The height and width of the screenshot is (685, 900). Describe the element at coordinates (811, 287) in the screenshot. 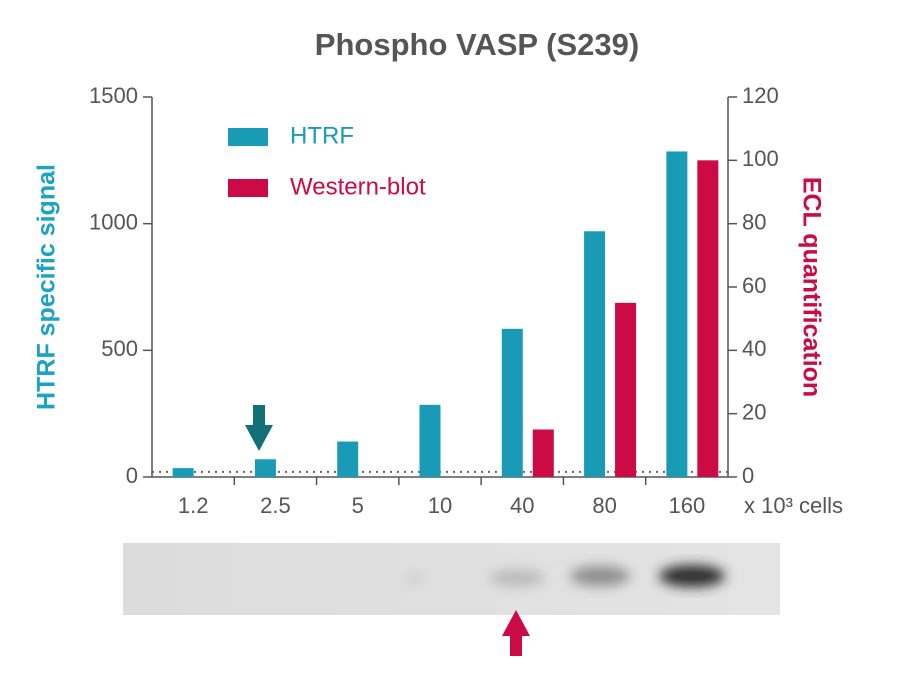

I see `y2-axis-label: ECL quantification` at that location.